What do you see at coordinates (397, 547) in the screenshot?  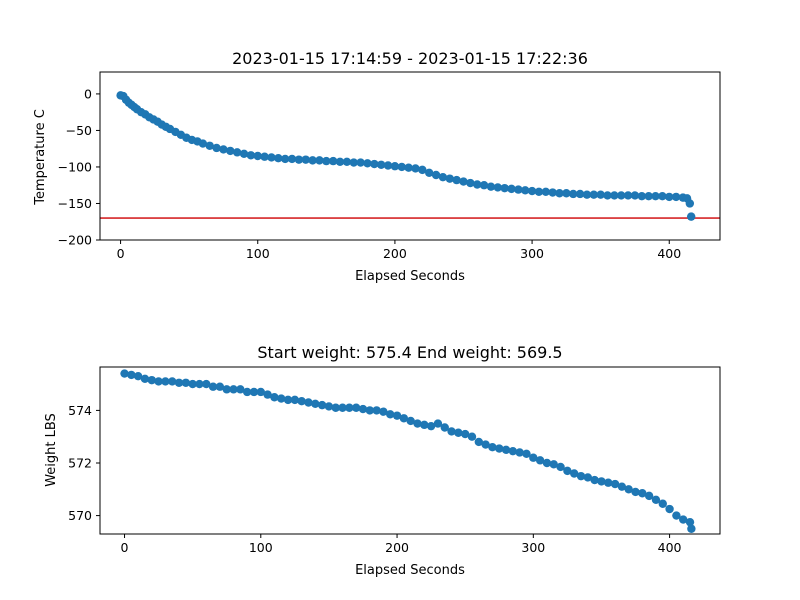 I see `weight-x-tick-label: 200` at bounding box center [397, 547].